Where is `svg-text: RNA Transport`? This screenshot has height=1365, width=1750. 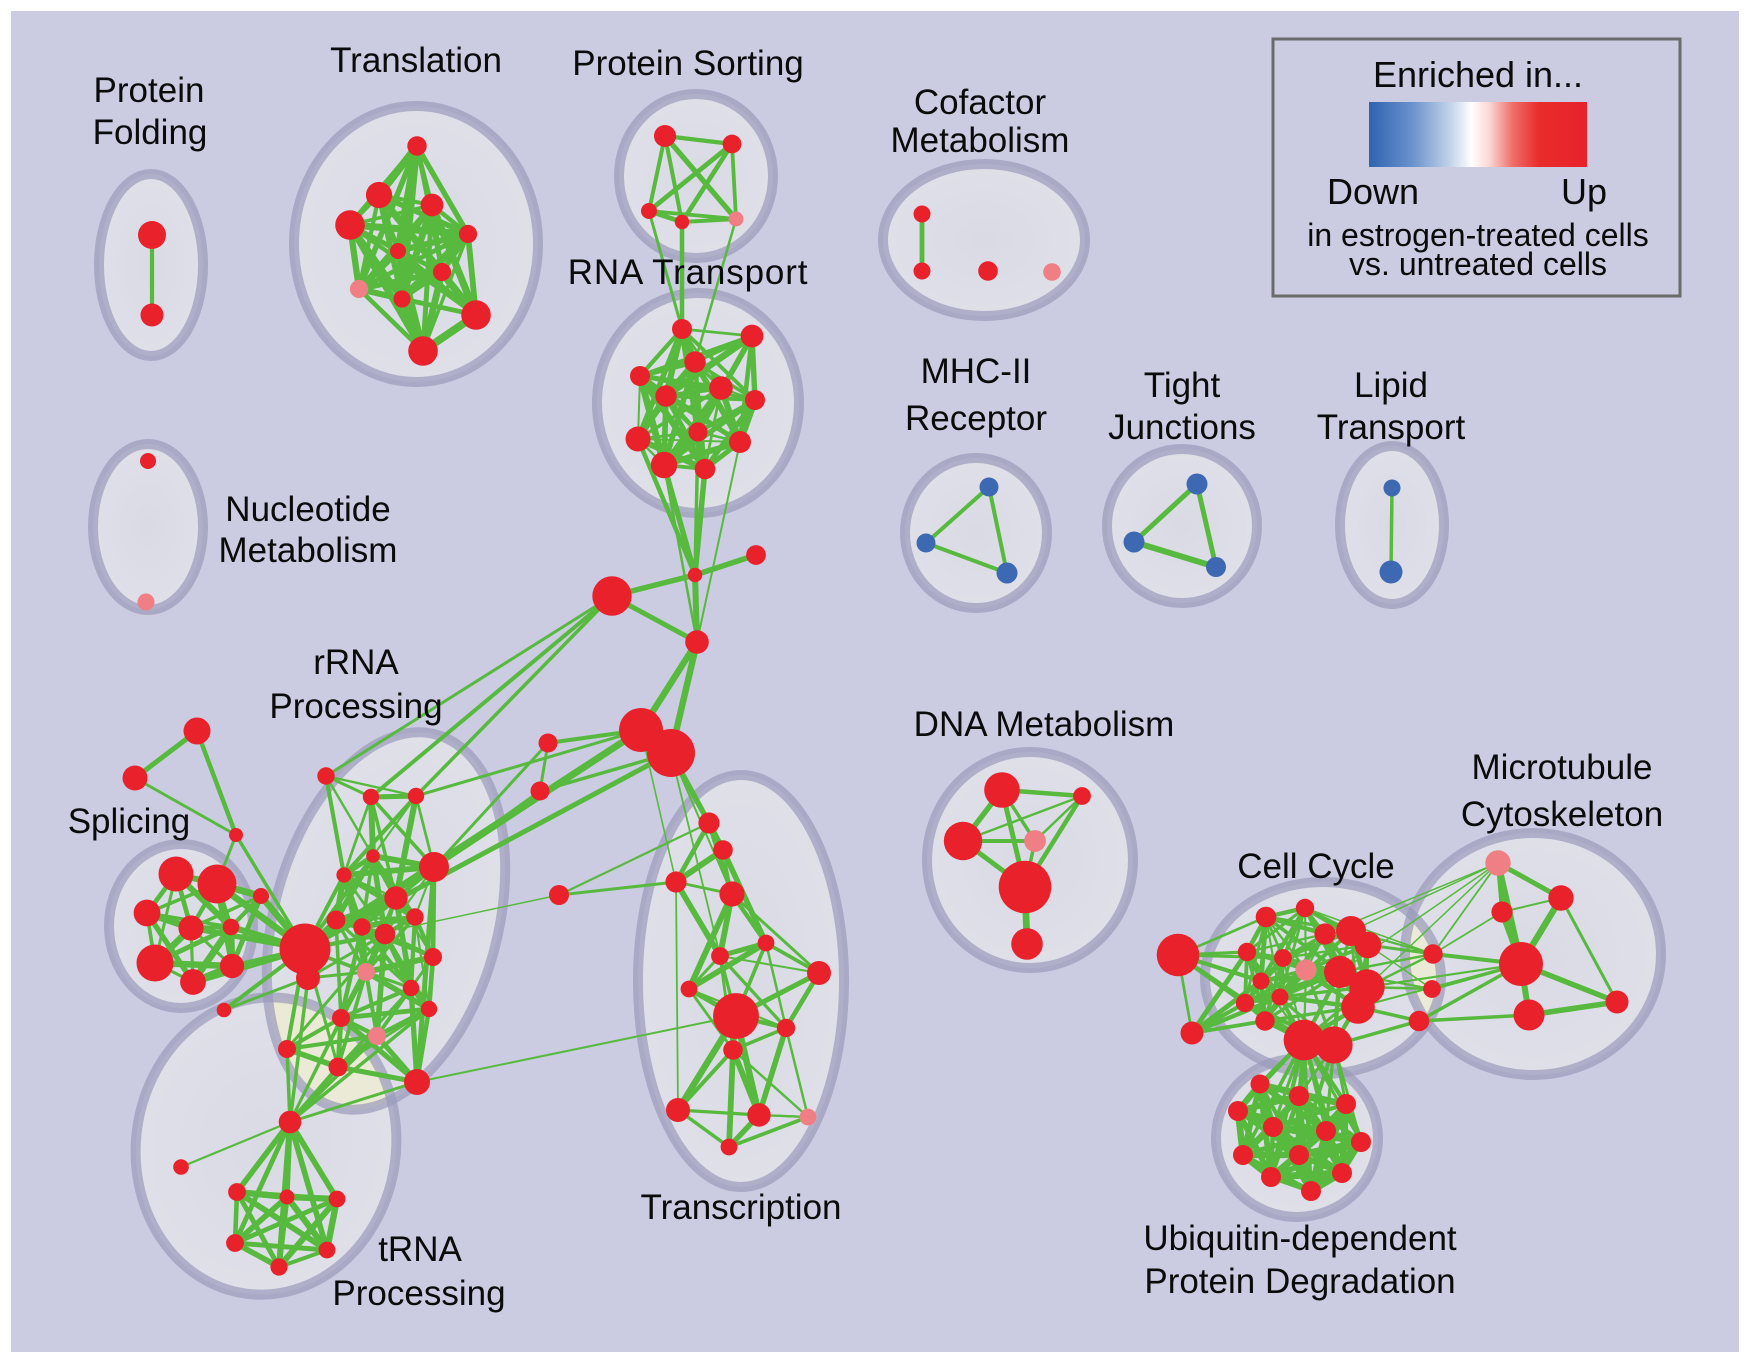
svg-text: RNA Transport is located at coordinates (688, 272).